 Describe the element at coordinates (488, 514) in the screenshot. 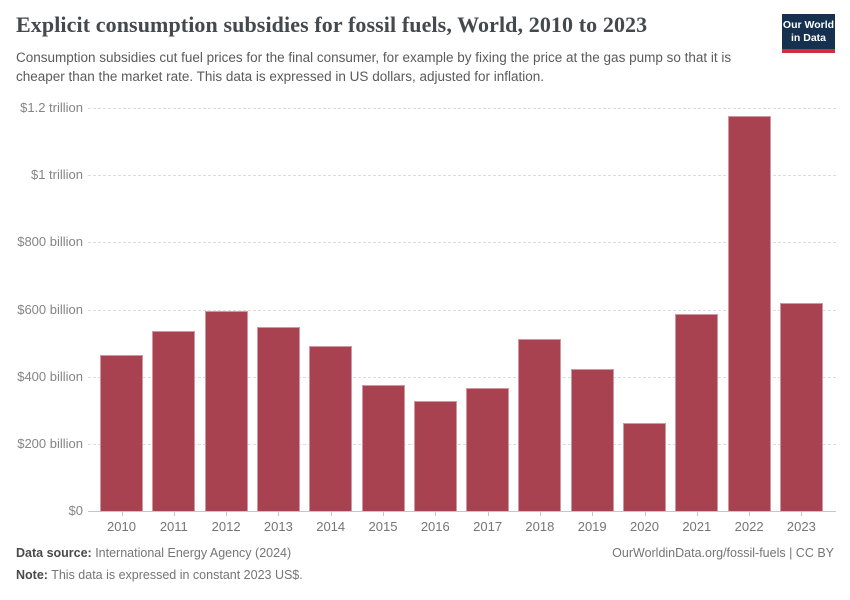

I see `x-axis-tick-2017` at that location.